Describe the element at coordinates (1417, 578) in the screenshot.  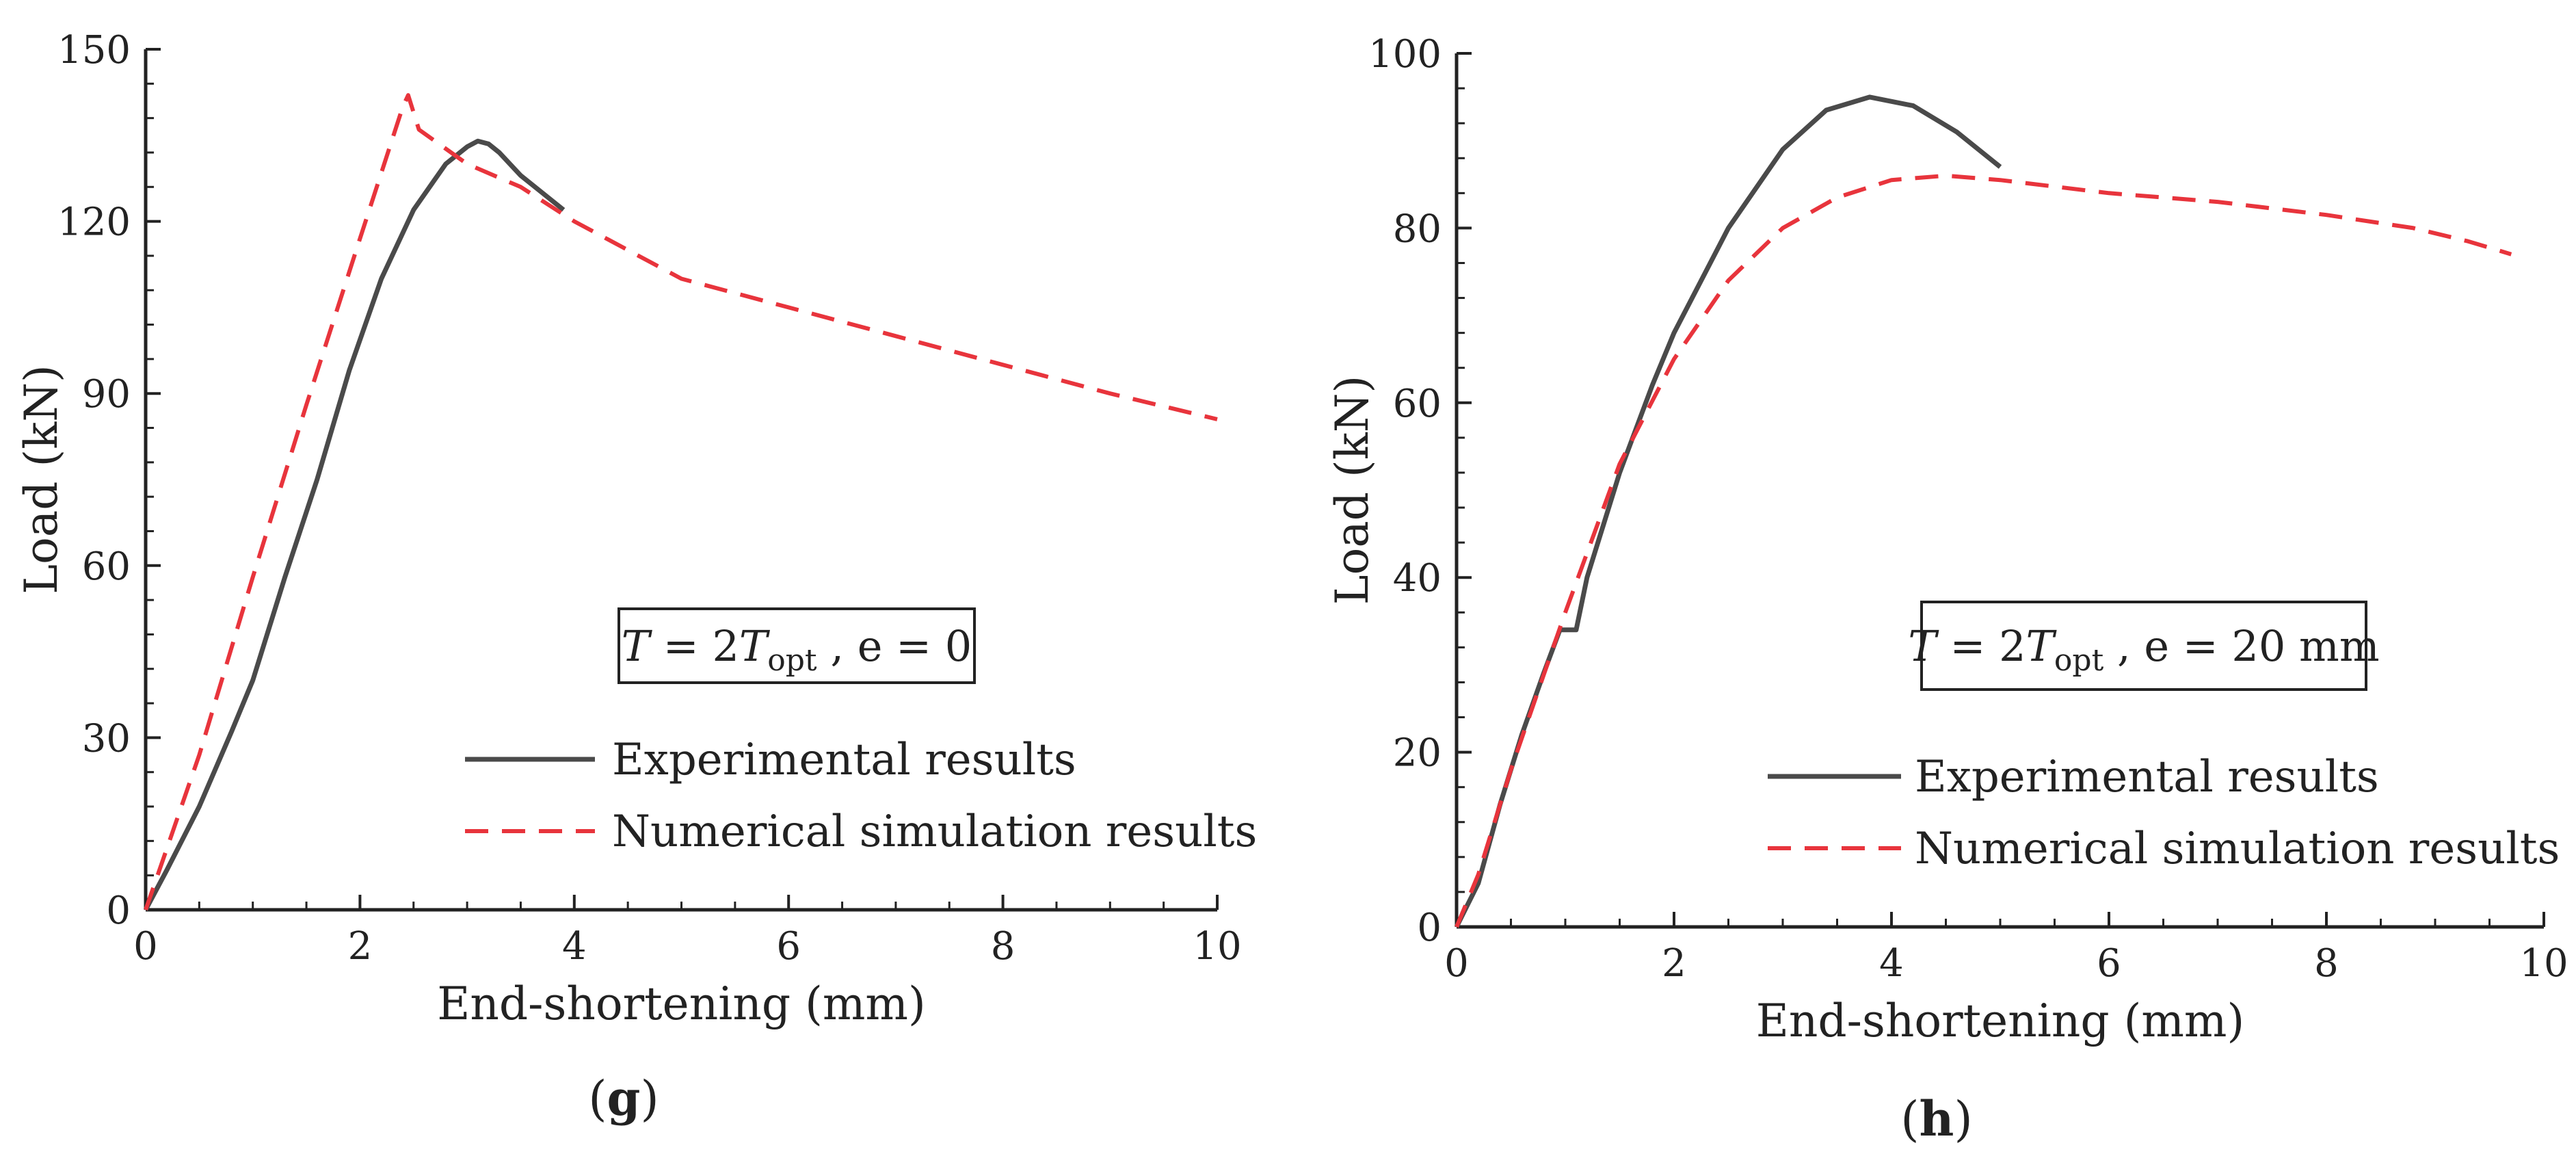
I see `y-tick-label: 40` at that location.